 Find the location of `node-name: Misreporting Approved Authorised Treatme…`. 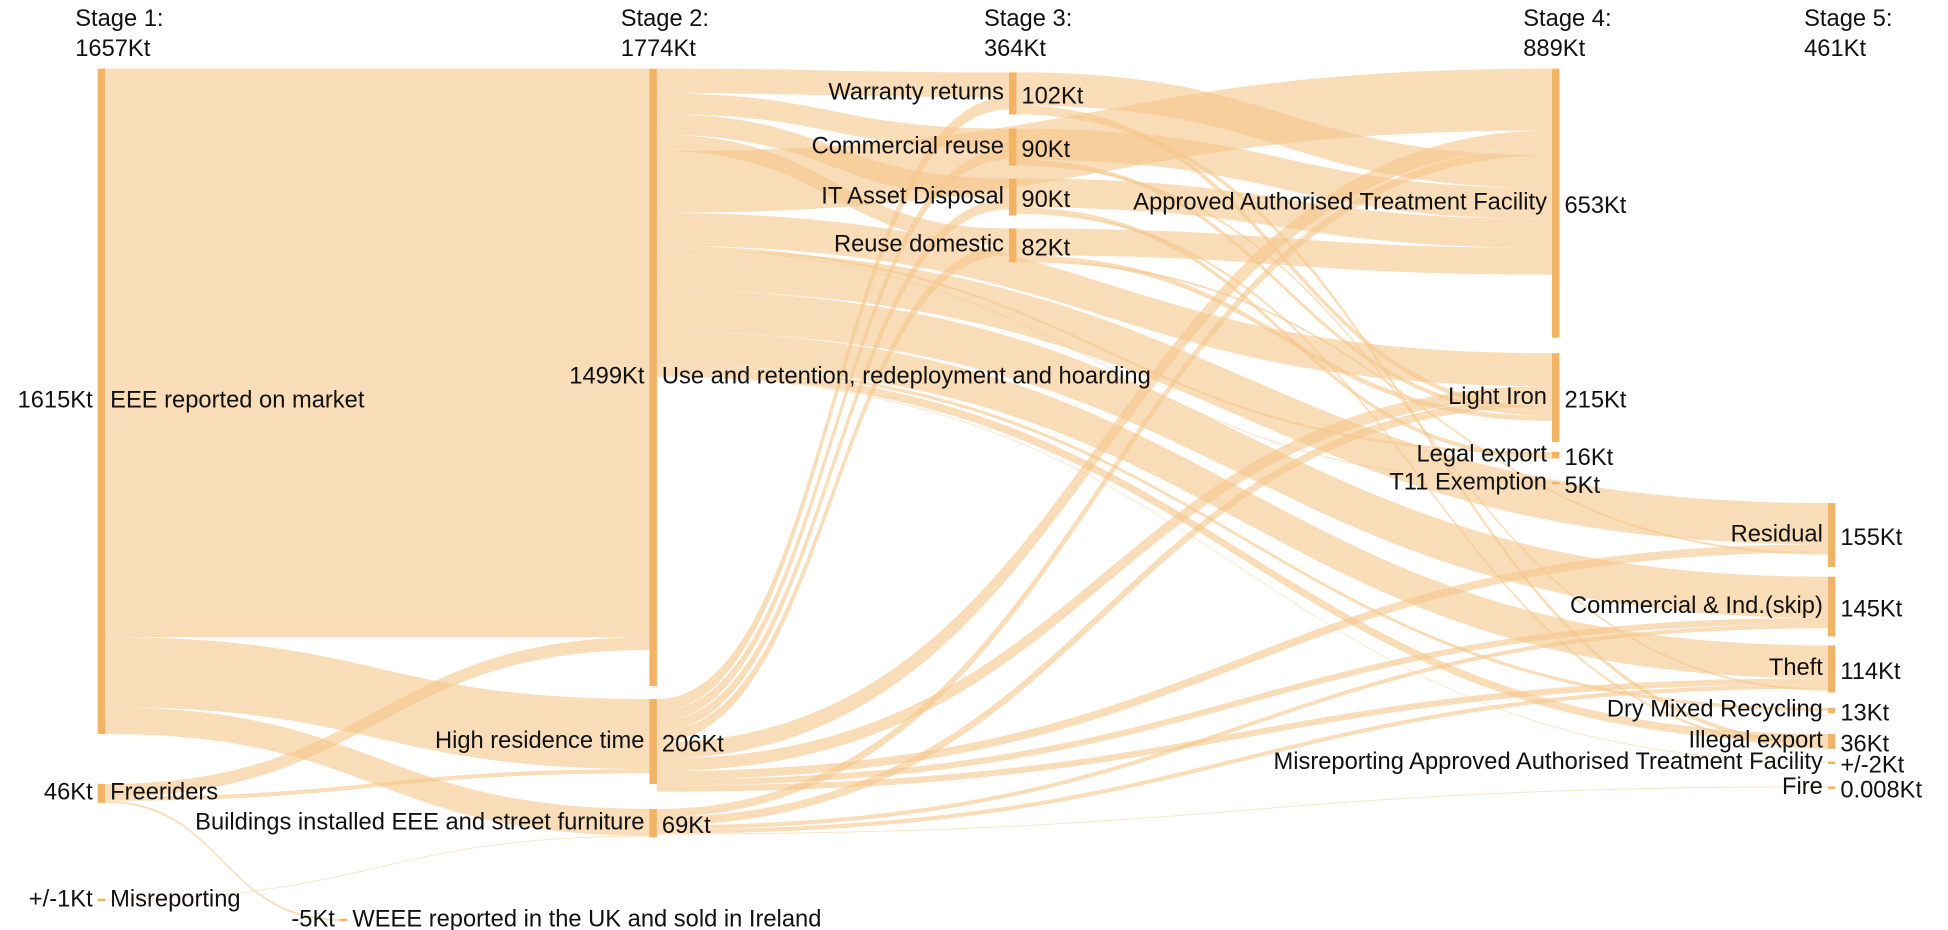

node-name: Misreporting Approved Authorised Treatme… is located at coordinates (1548, 762).